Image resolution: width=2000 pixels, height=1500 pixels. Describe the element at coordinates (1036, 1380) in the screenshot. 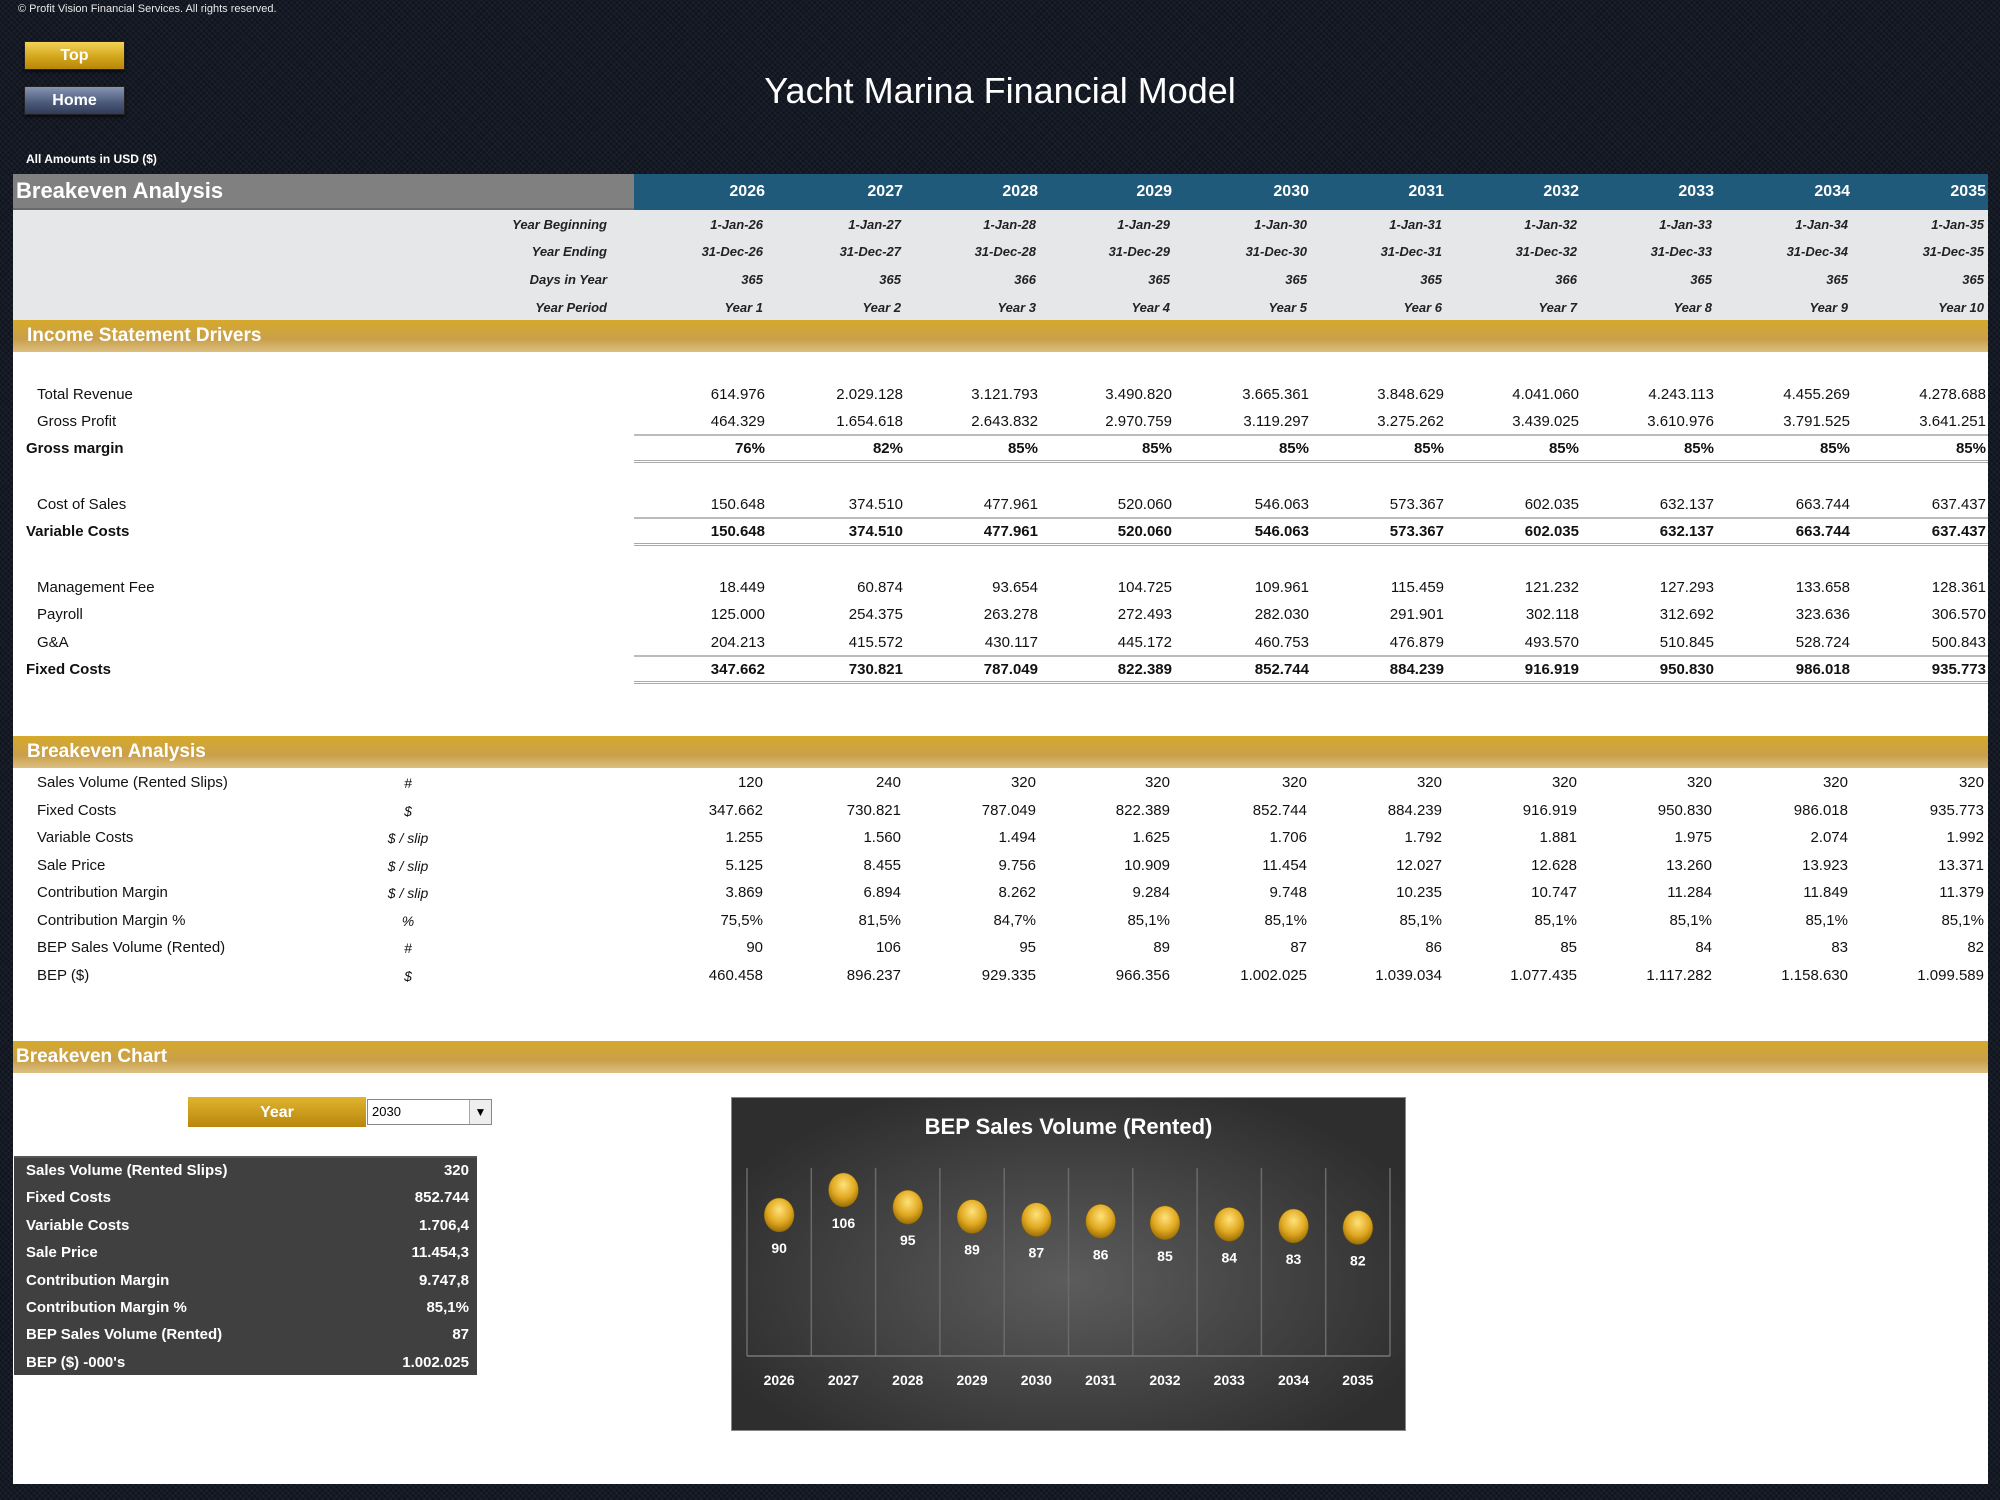

I see `x-tick-label: 2030` at that location.